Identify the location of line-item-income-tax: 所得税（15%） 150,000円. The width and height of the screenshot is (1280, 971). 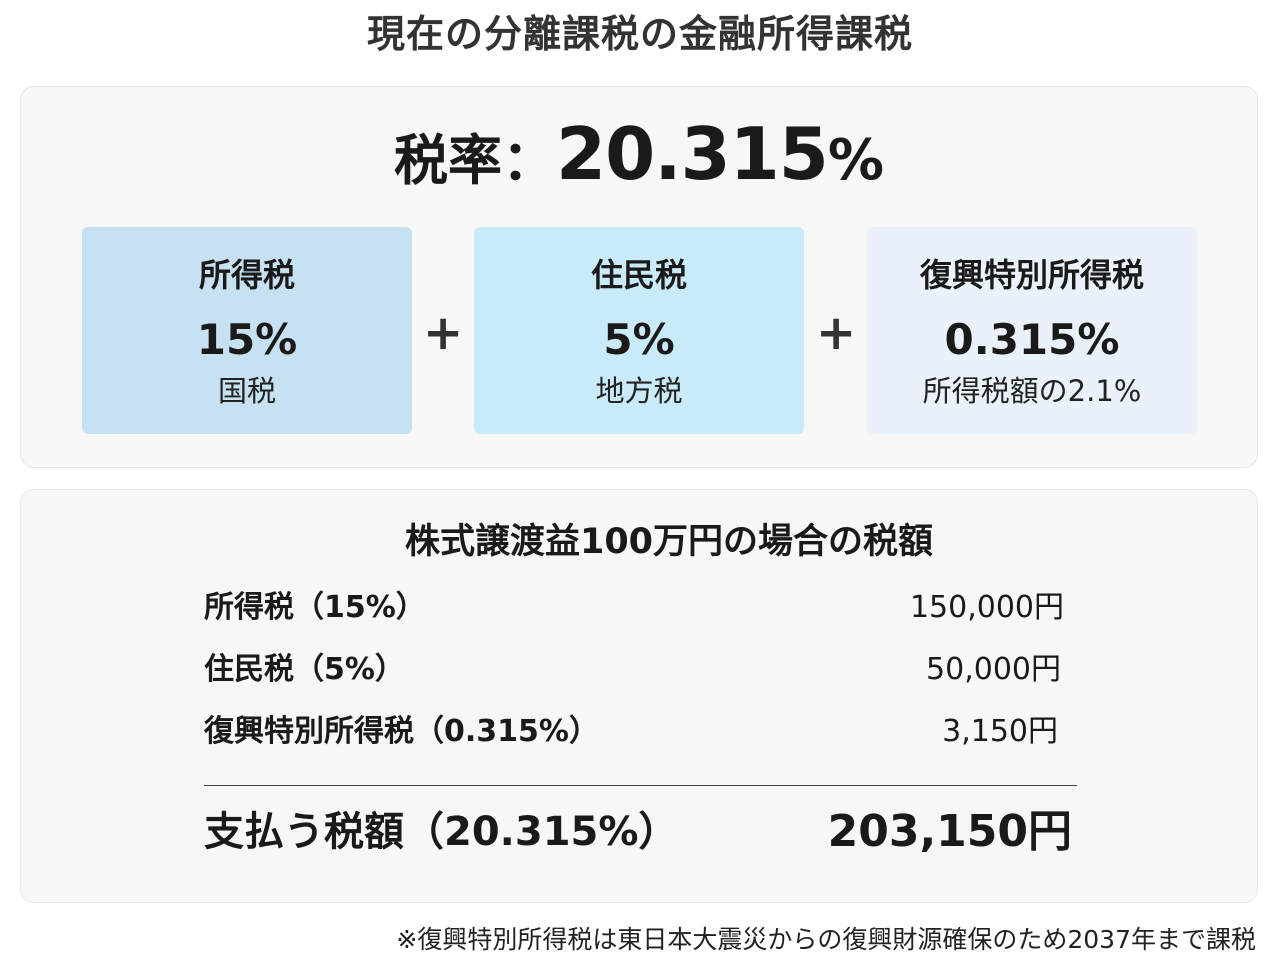
(634, 608).